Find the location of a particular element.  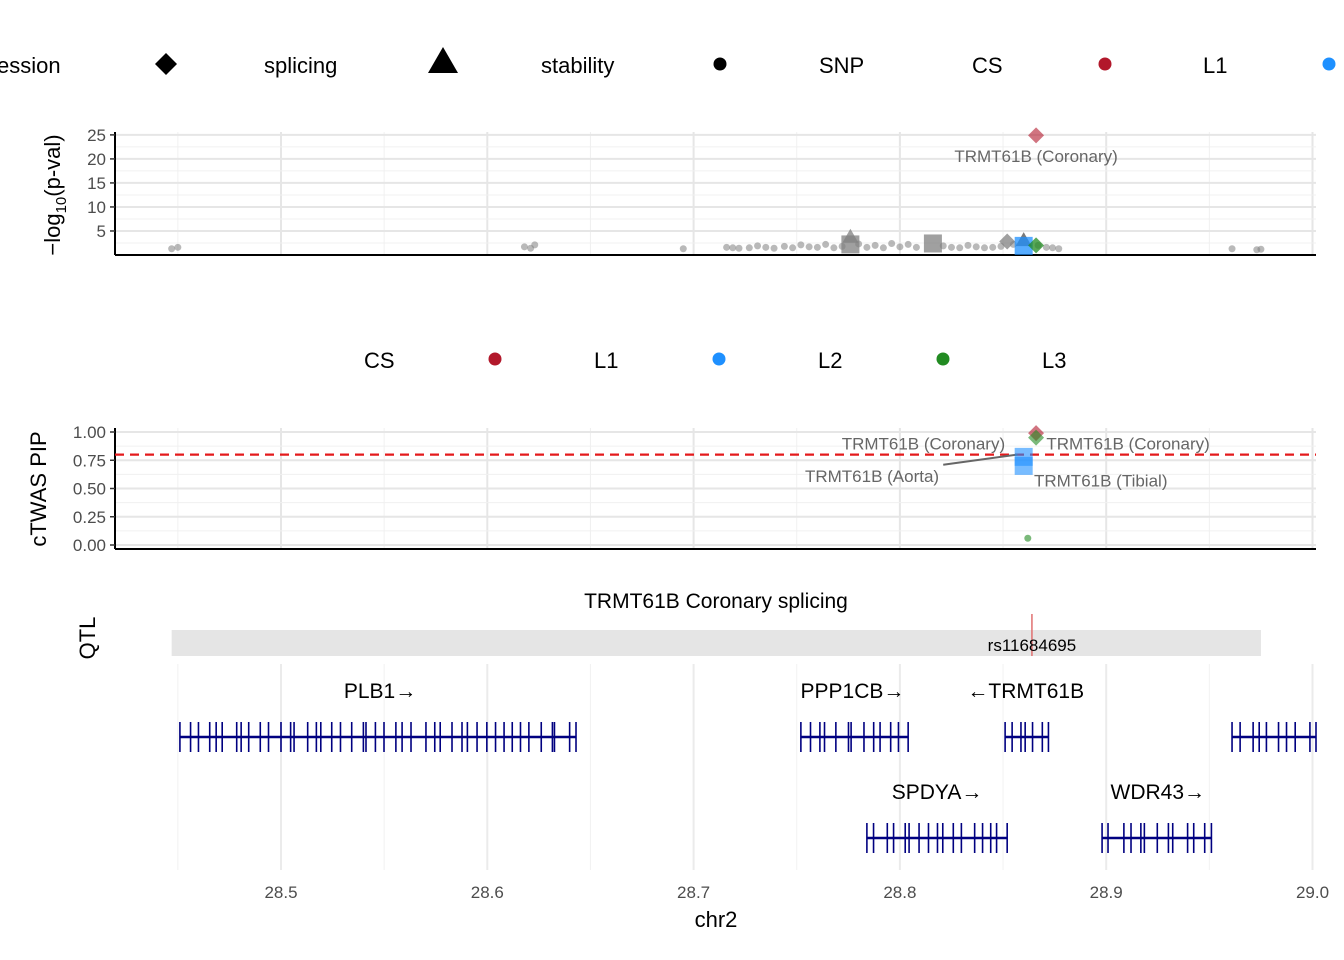

pip-points is located at coordinates (1029, 483).